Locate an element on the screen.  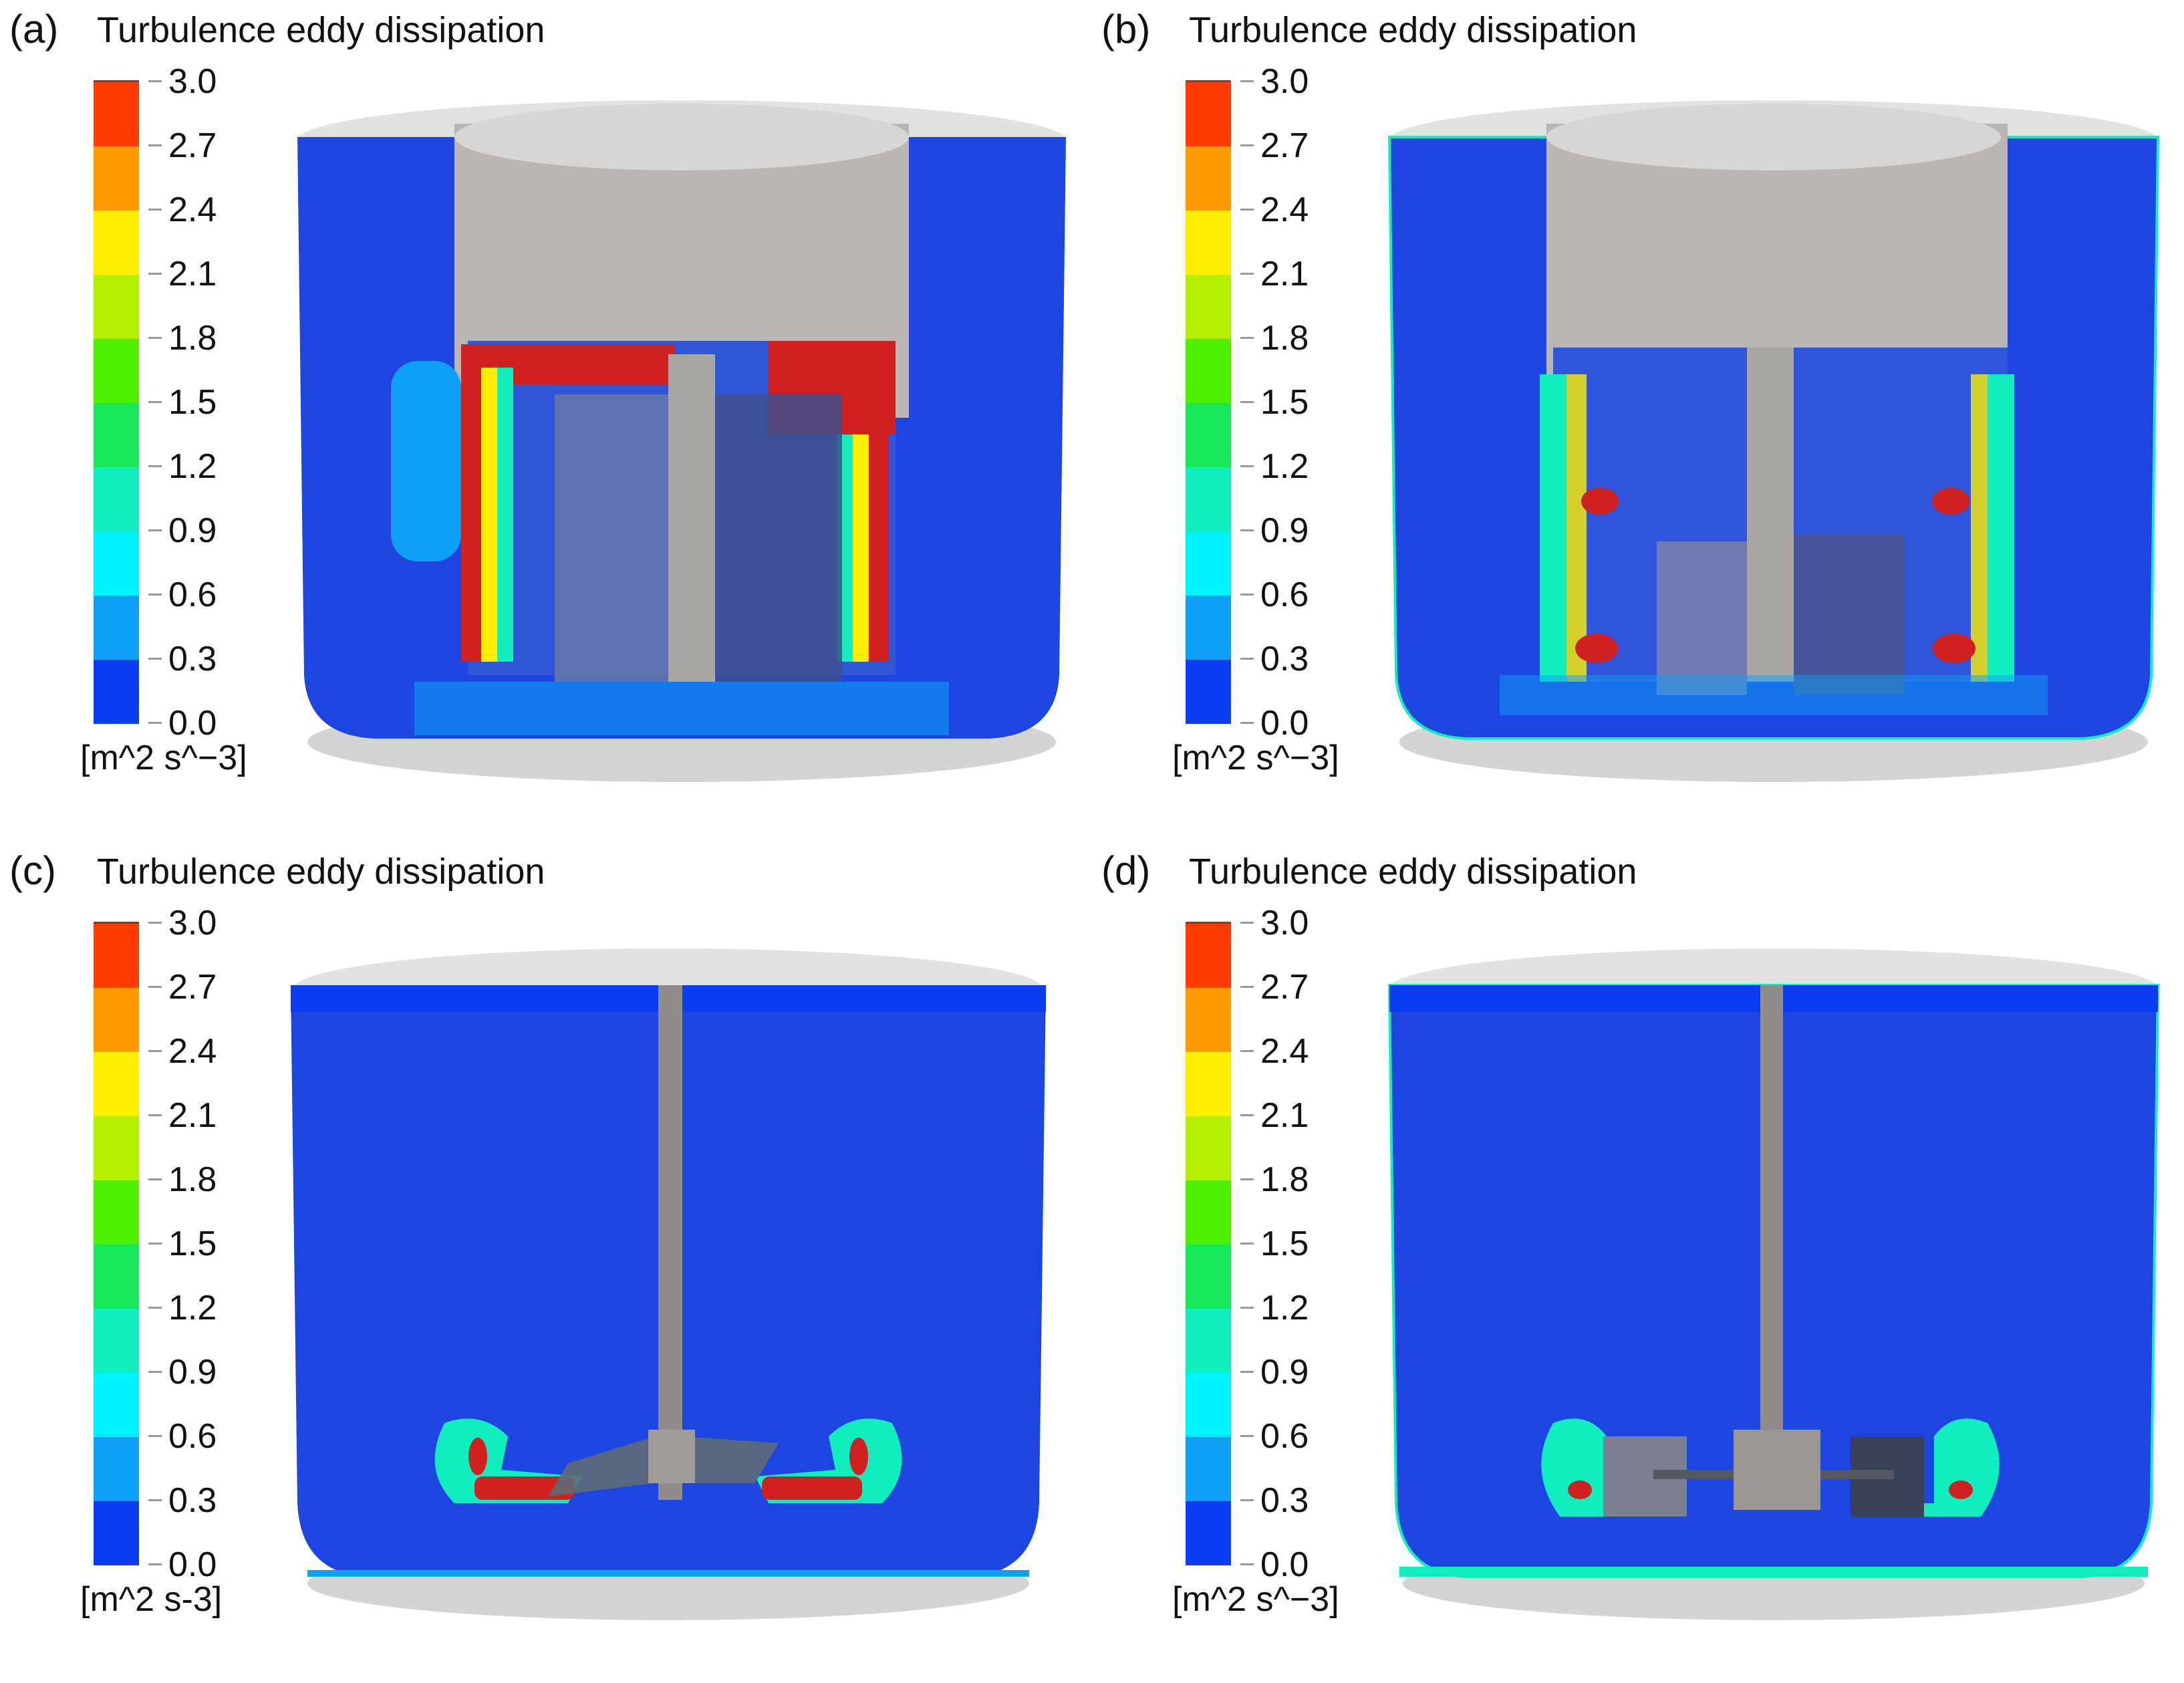
colorbar-unit: [m^2 s^−3] is located at coordinates (1255, 1599).